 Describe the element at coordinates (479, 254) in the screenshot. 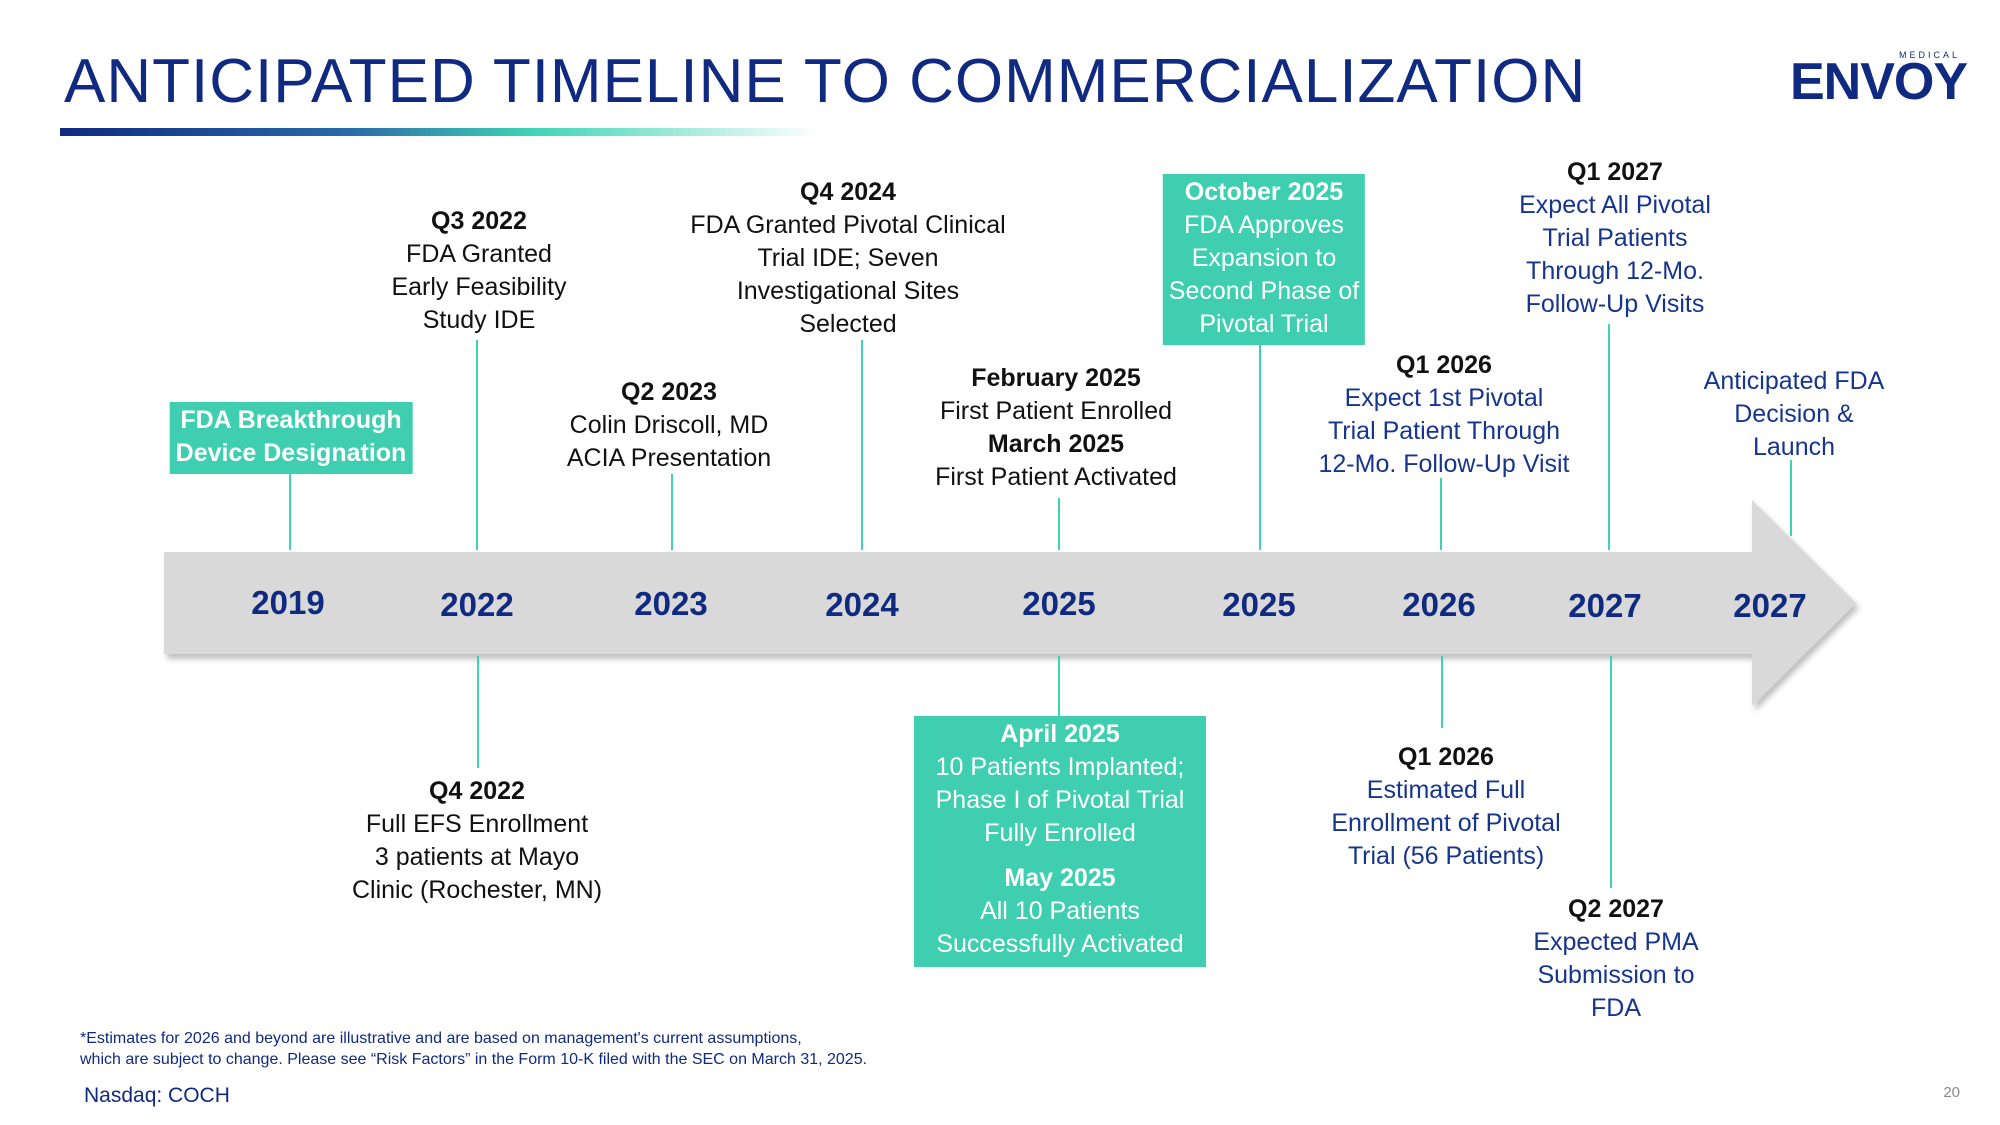

I see `event-line: FDA Granted` at that location.